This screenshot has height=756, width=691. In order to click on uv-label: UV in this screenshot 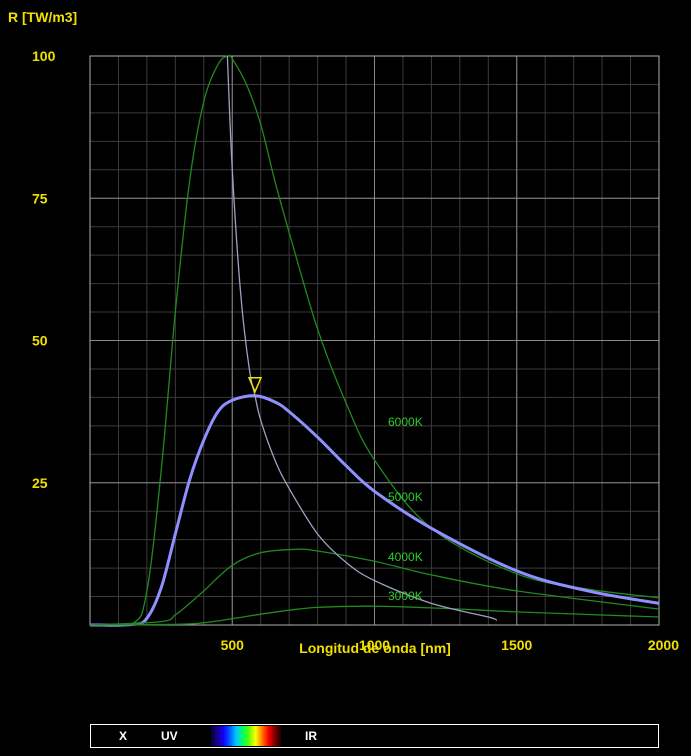, I will do `click(169, 736)`.